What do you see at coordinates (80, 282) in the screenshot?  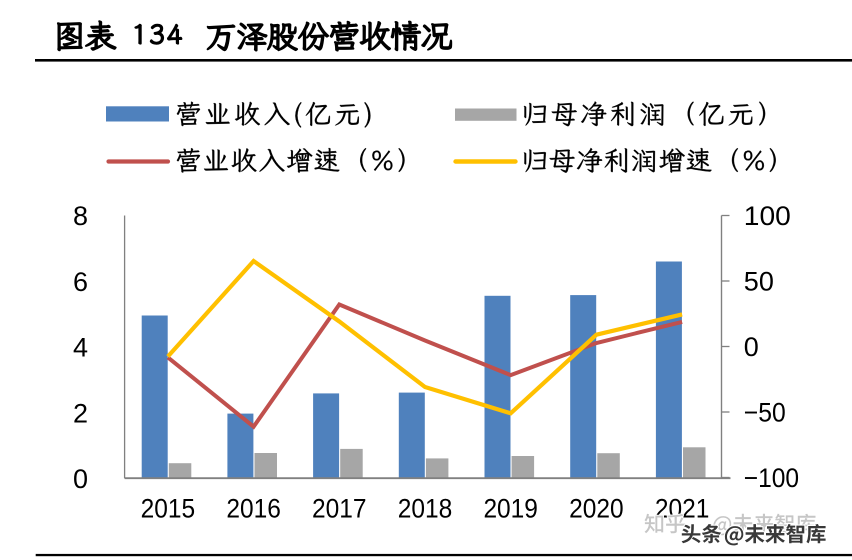 I see `svg-text: 6` at bounding box center [80, 282].